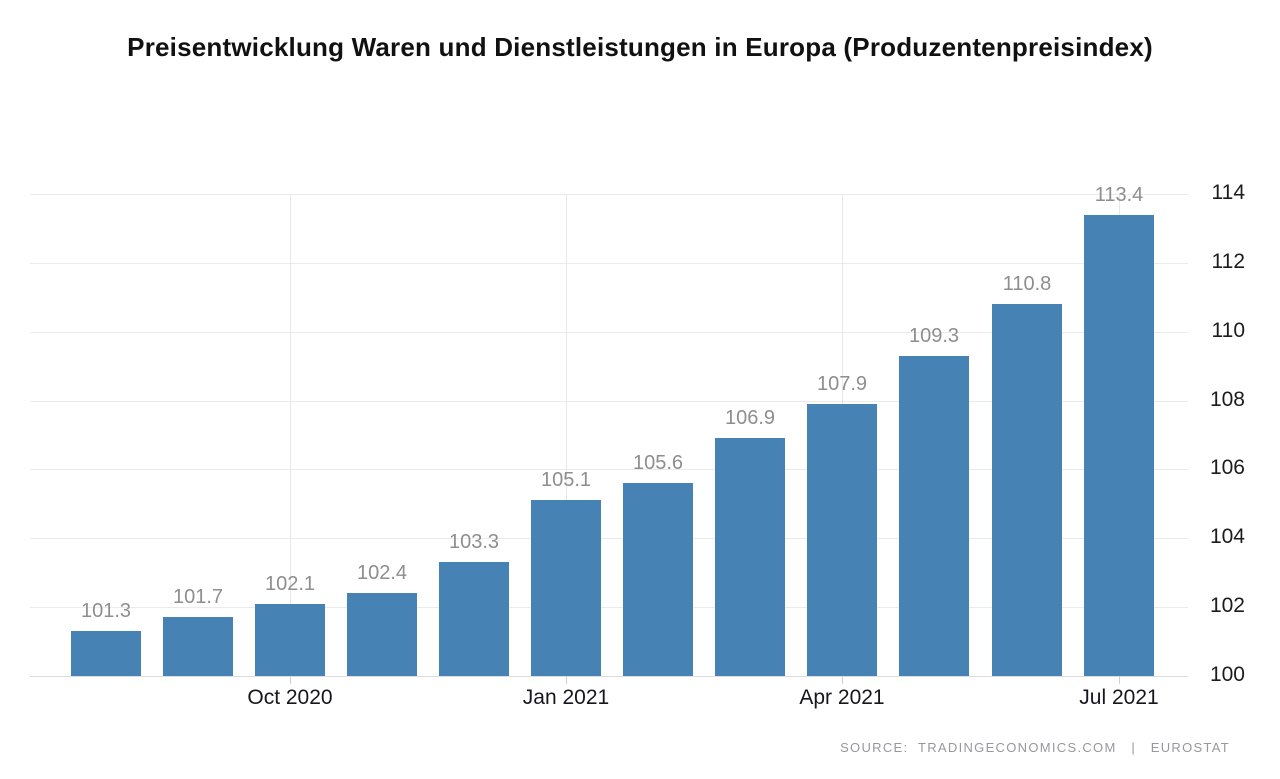 The height and width of the screenshot is (779, 1280). What do you see at coordinates (658, 579) in the screenshot?
I see `bar-Feb 2021` at bounding box center [658, 579].